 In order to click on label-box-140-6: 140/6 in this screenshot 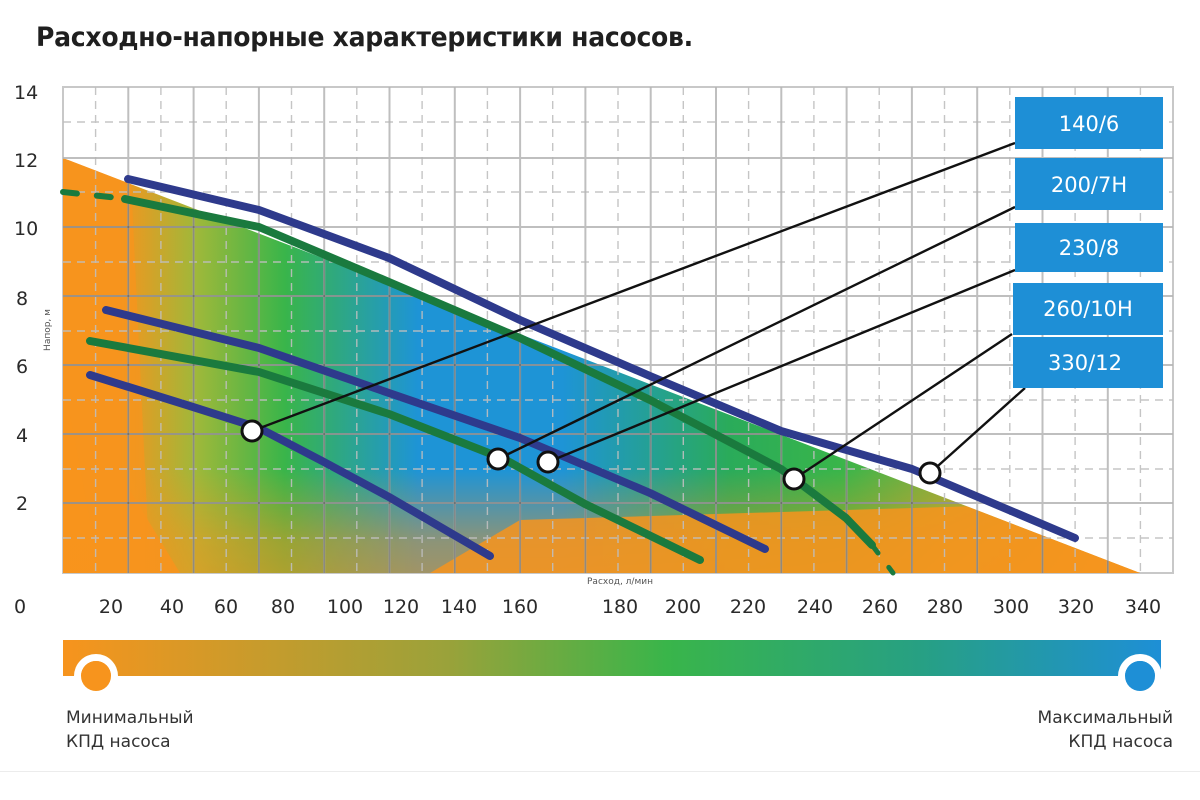, I will do `click(1089, 123)`.